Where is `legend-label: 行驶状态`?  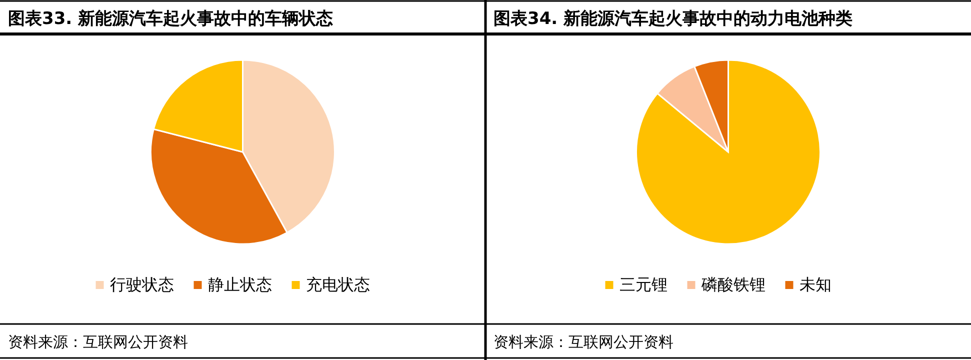 legend-label: 行驶状态 is located at coordinates (142, 284).